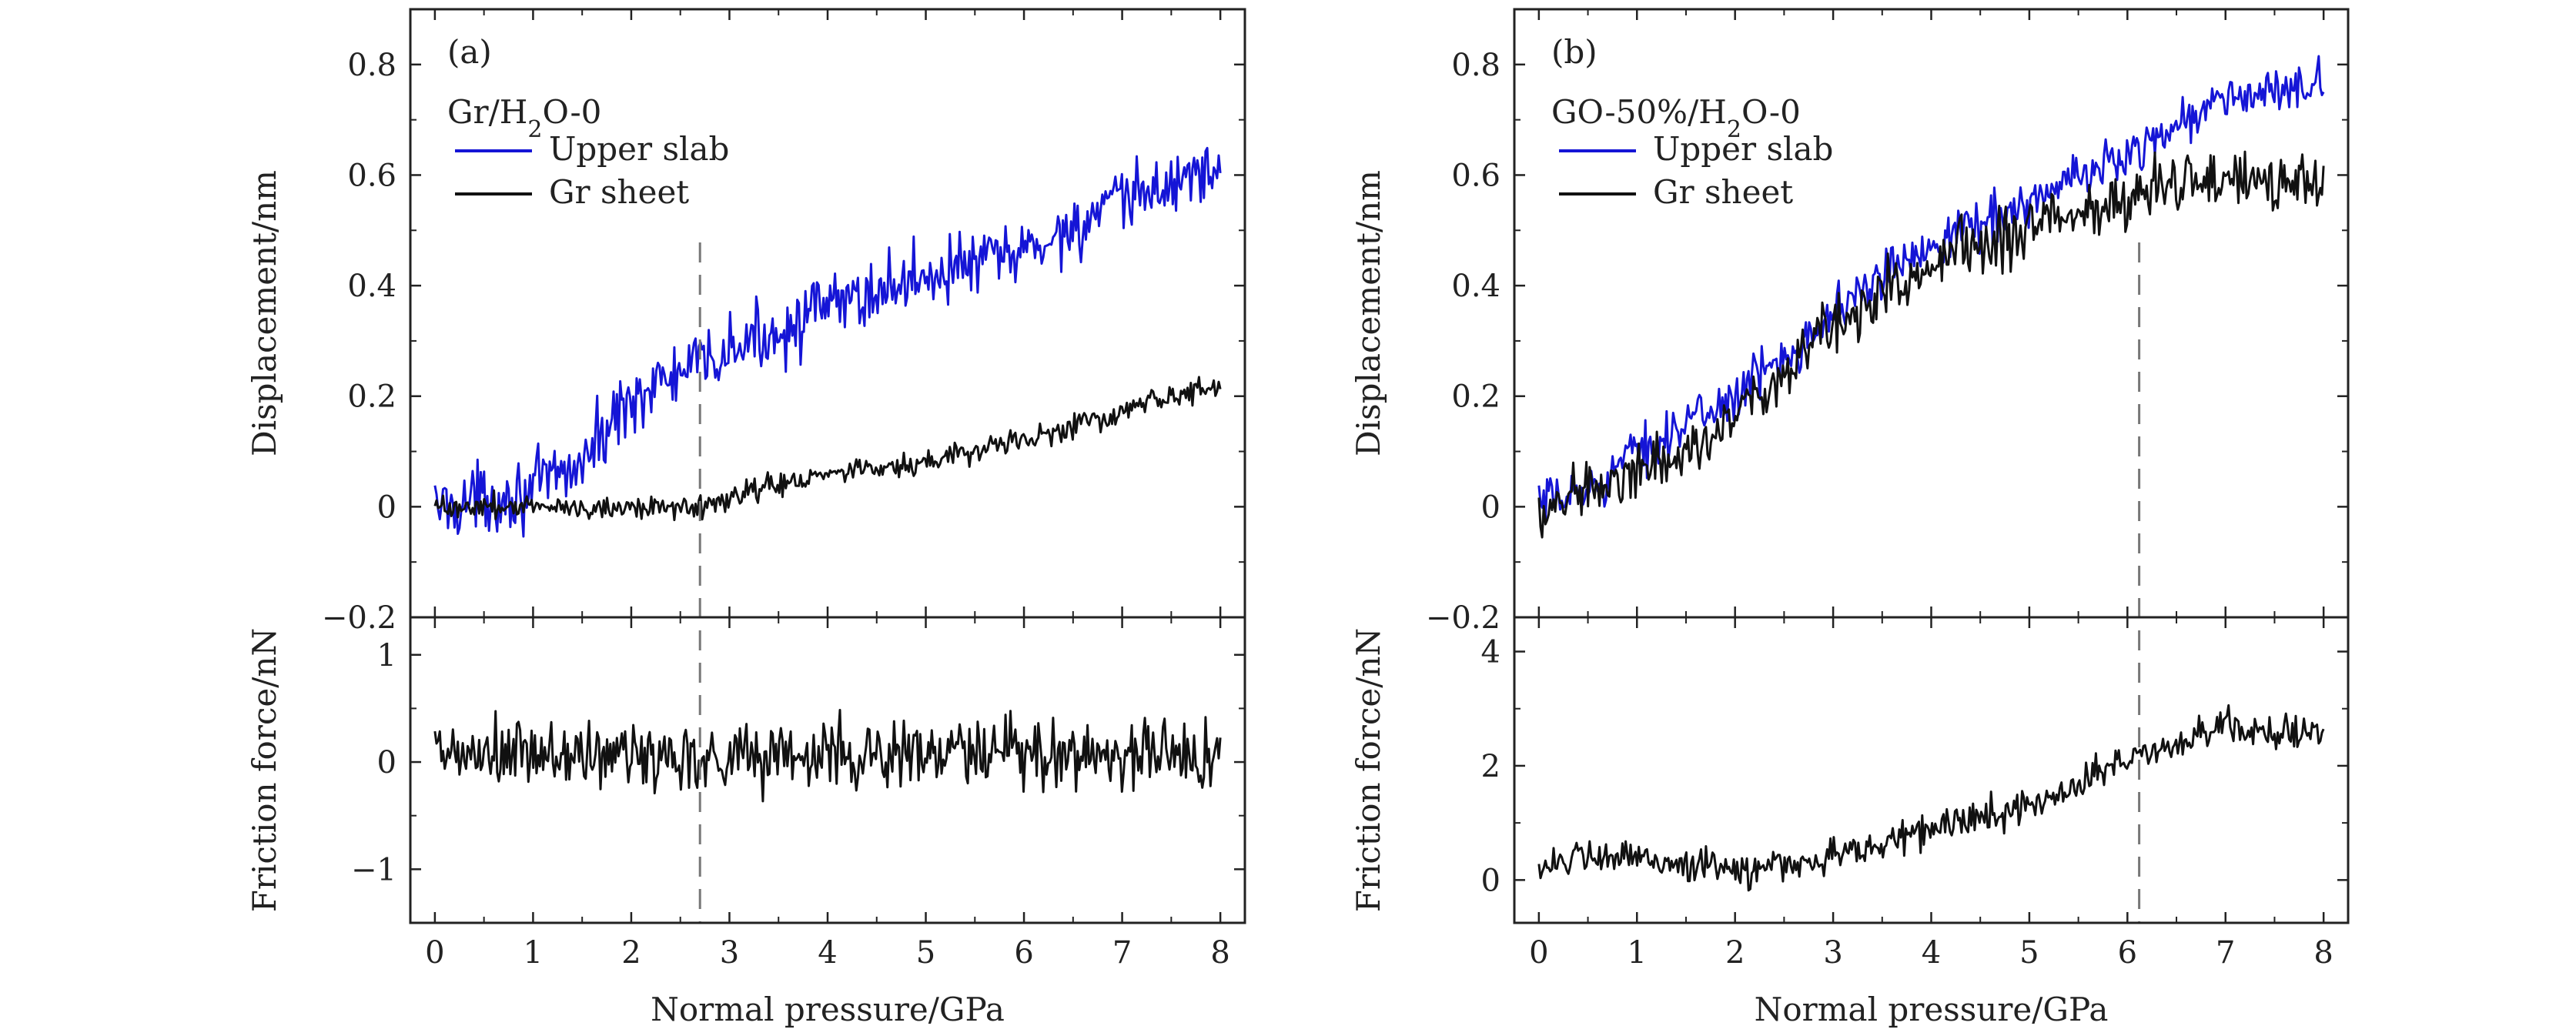 This screenshot has height=1036, width=2576. What do you see at coordinates (1574, 52) in the screenshot?
I see `panel-label: (b)` at bounding box center [1574, 52].